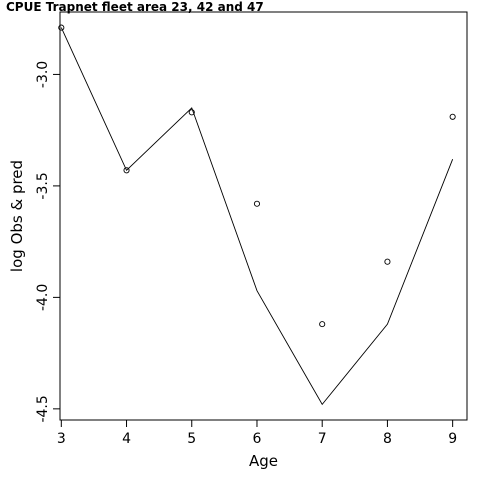 Image resolution: width=480 pixels, height=480 pixels. I want to click on y-tick-label: -3.5, so click(43, 185).